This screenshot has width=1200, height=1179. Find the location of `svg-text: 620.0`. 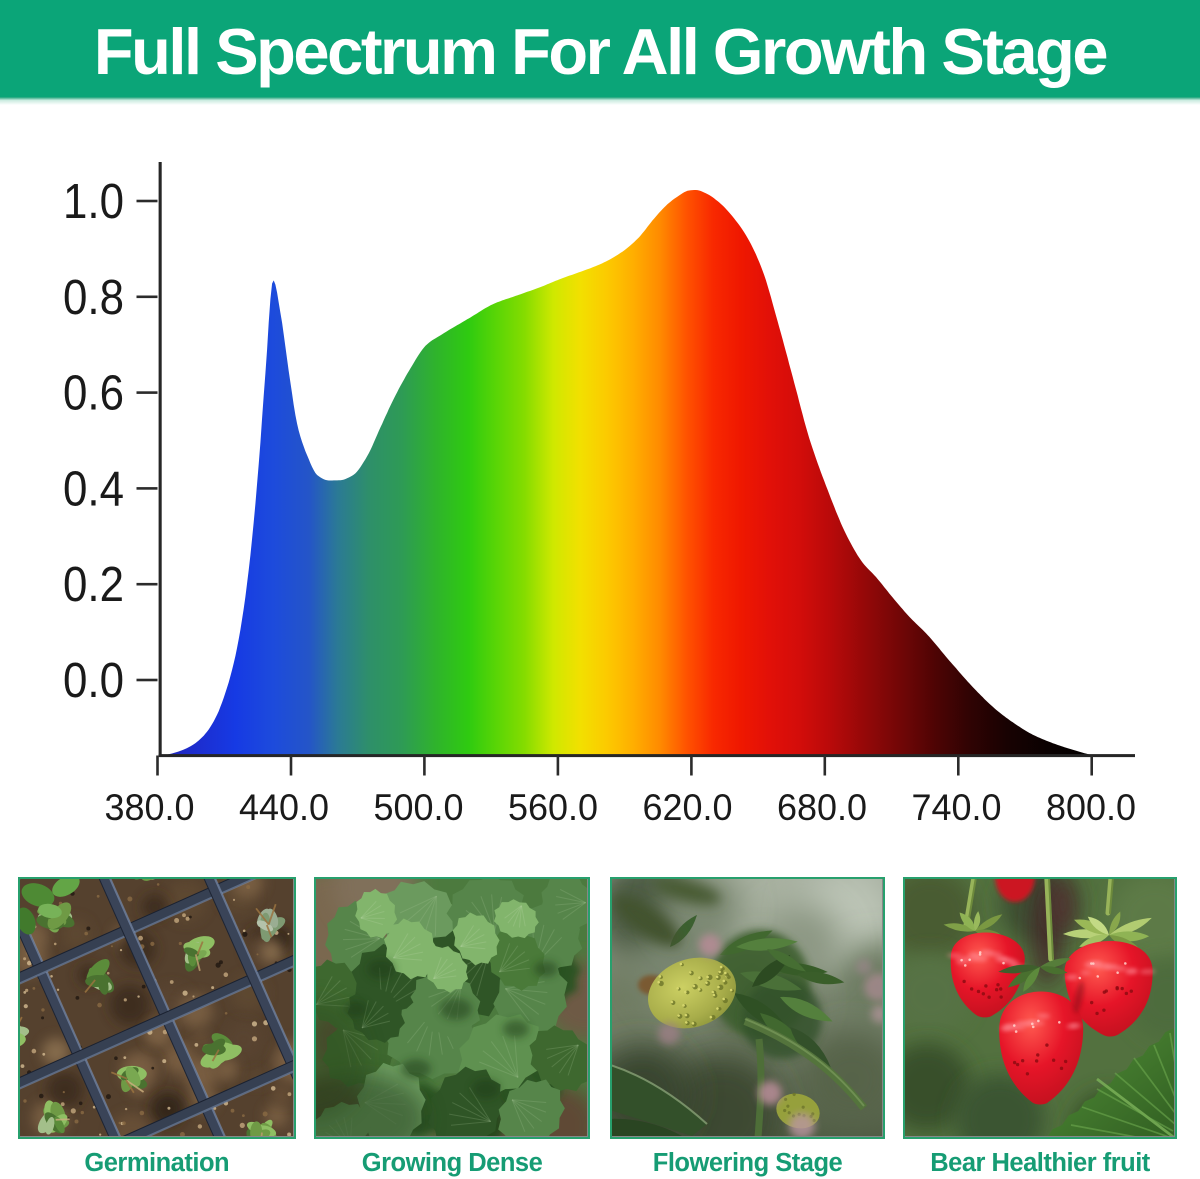

svg-text: 620.0 is located at coordinates (688, 807).